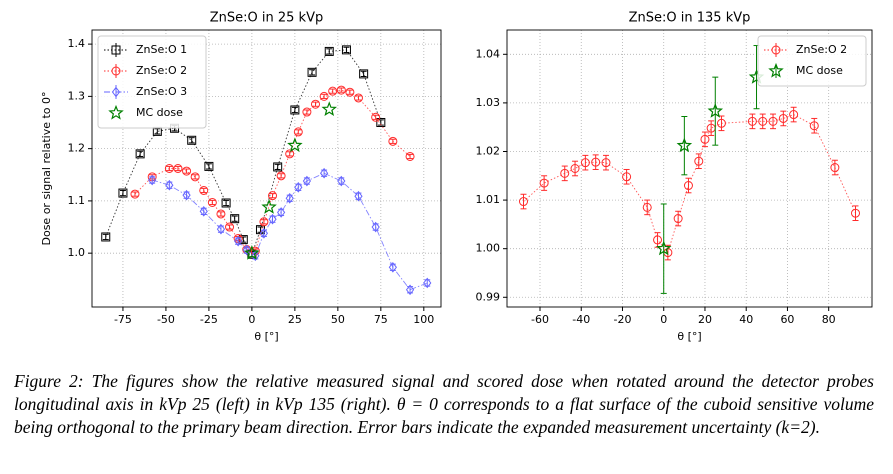  What do you see at coordinates (266, 18) in the screenshot?
I see `chart-title: ZnSe:O in 25 kVp` at bounding box center [266, 18].